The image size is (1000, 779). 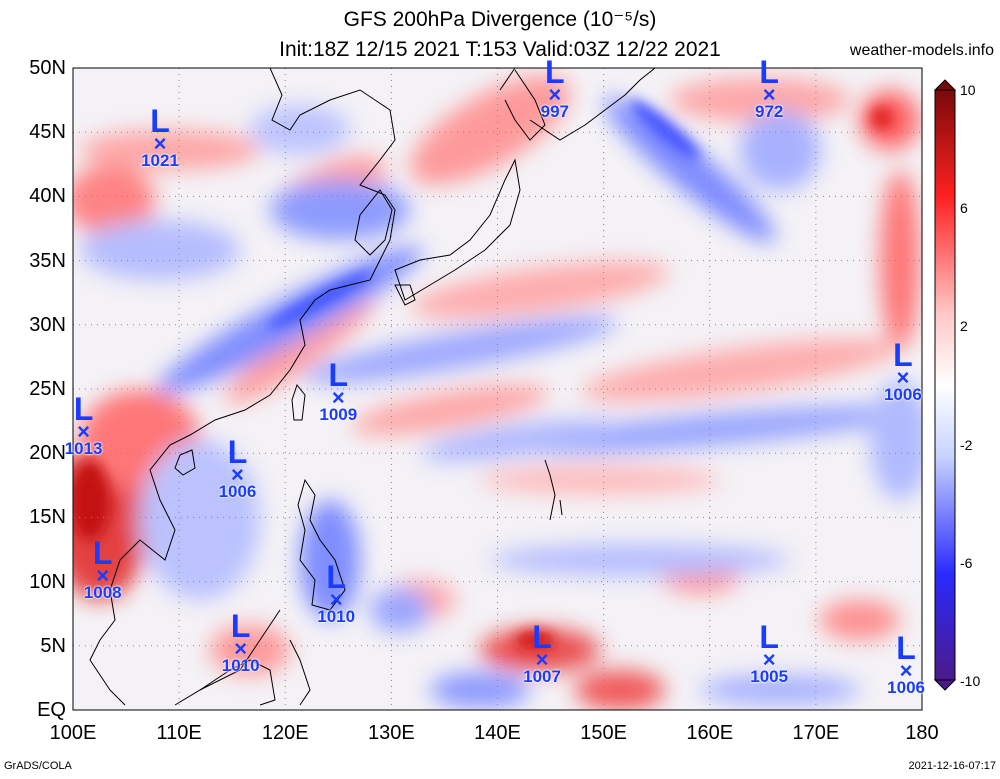 What do you see at coordinates (47, 389) in the screenshot?
I see `lat-label: 25N` at bounding box center [47, 389].